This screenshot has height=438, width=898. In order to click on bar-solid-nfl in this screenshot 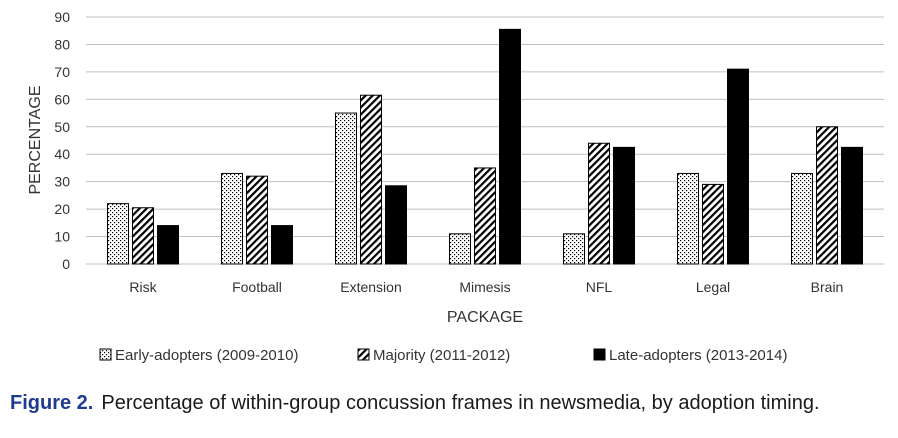, I will do `click(624, 205)`.